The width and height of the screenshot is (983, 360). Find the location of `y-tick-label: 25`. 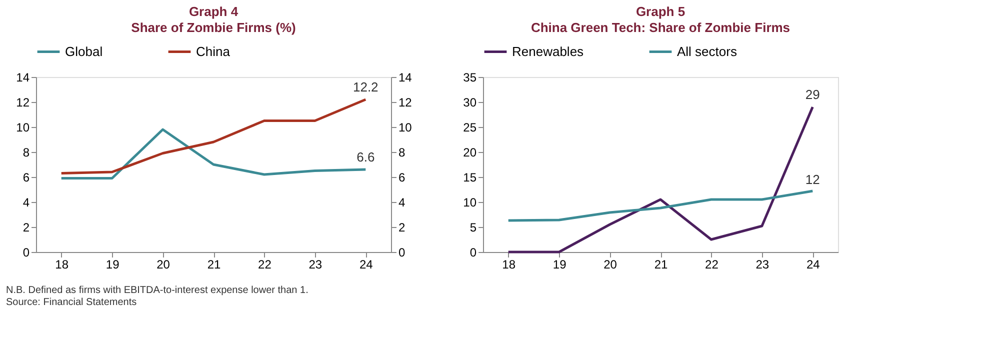

y-tick-label: 25 is located at coordinates (470, 127).